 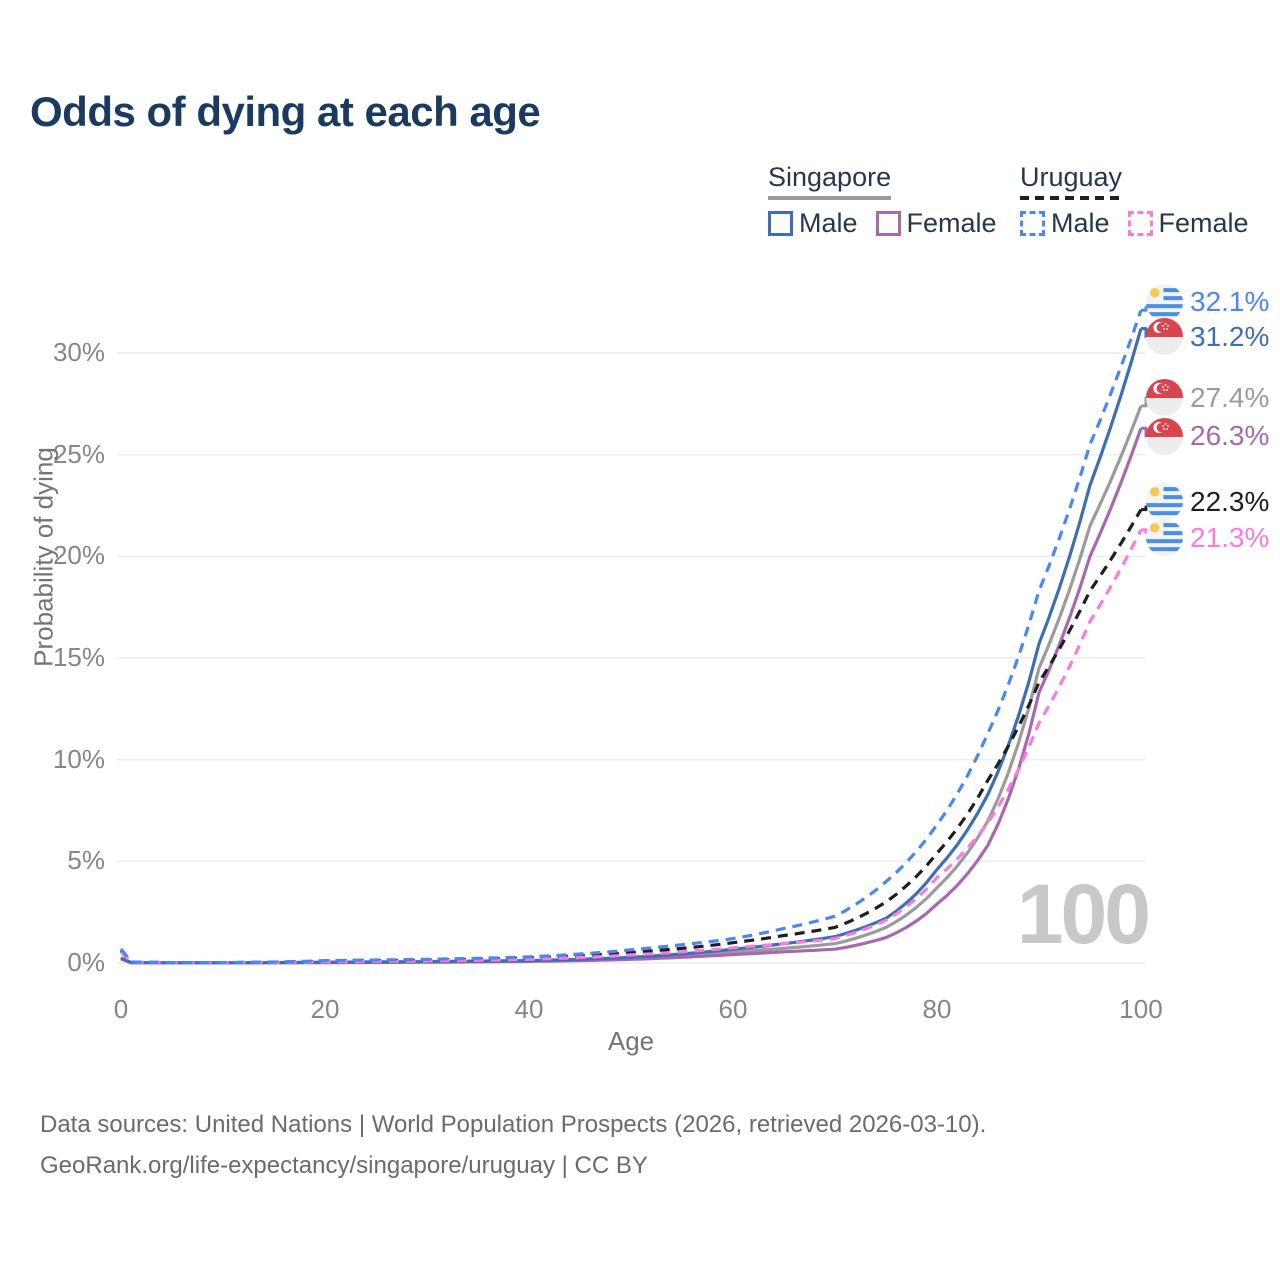 I want to click on x-axis-title: Age, so click(x=631, y=1041).